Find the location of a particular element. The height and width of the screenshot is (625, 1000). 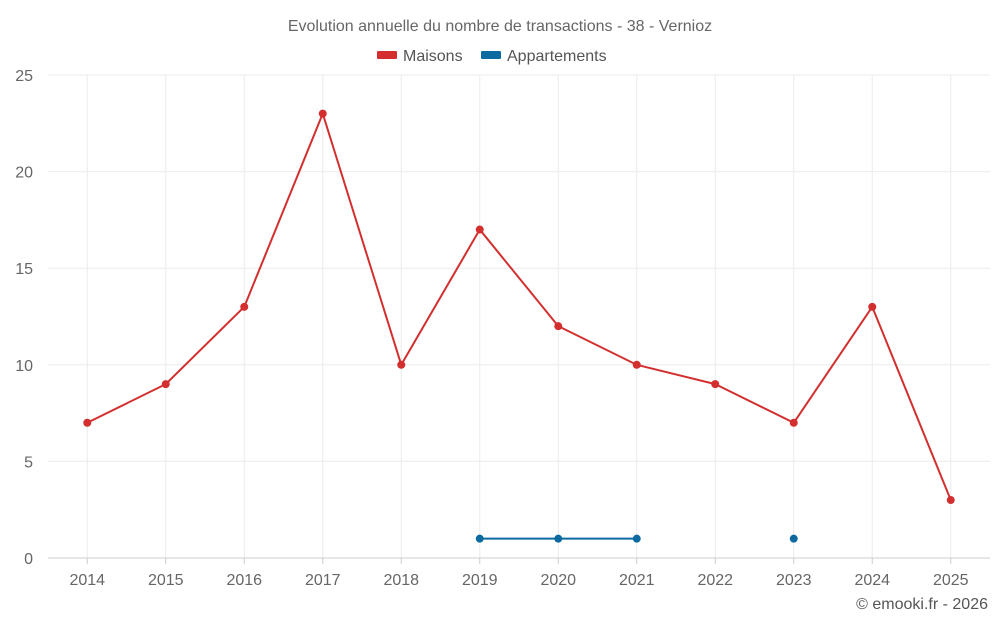

x-tick-label: 2014 is located at coordinates (87, 580).